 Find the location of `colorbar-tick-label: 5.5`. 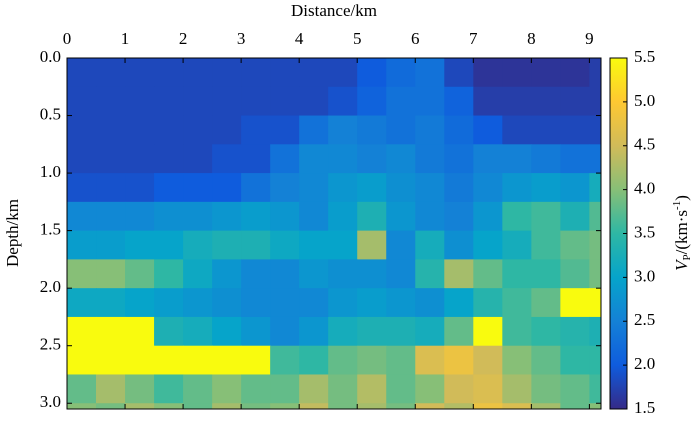

colorbar-tick-label: 5.5 is located at coordinates (644, 56).